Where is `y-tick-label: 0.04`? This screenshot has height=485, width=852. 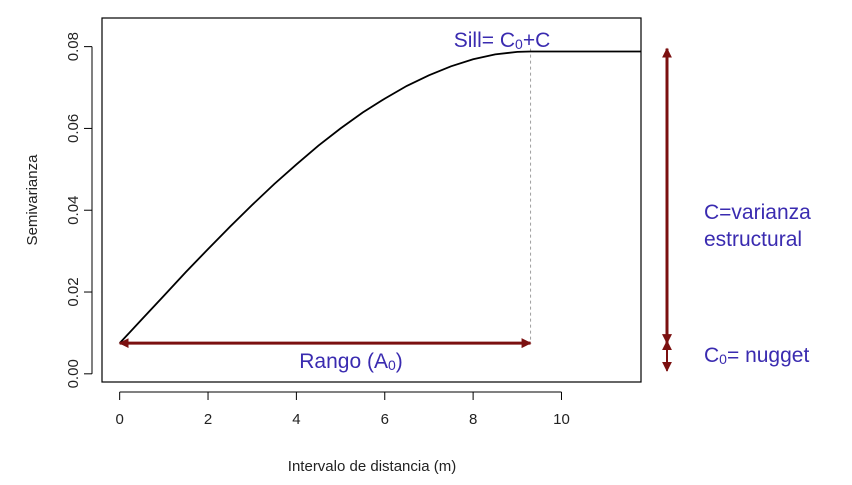 y-tick-label: 0.04 is located at coordinates (73, 210).